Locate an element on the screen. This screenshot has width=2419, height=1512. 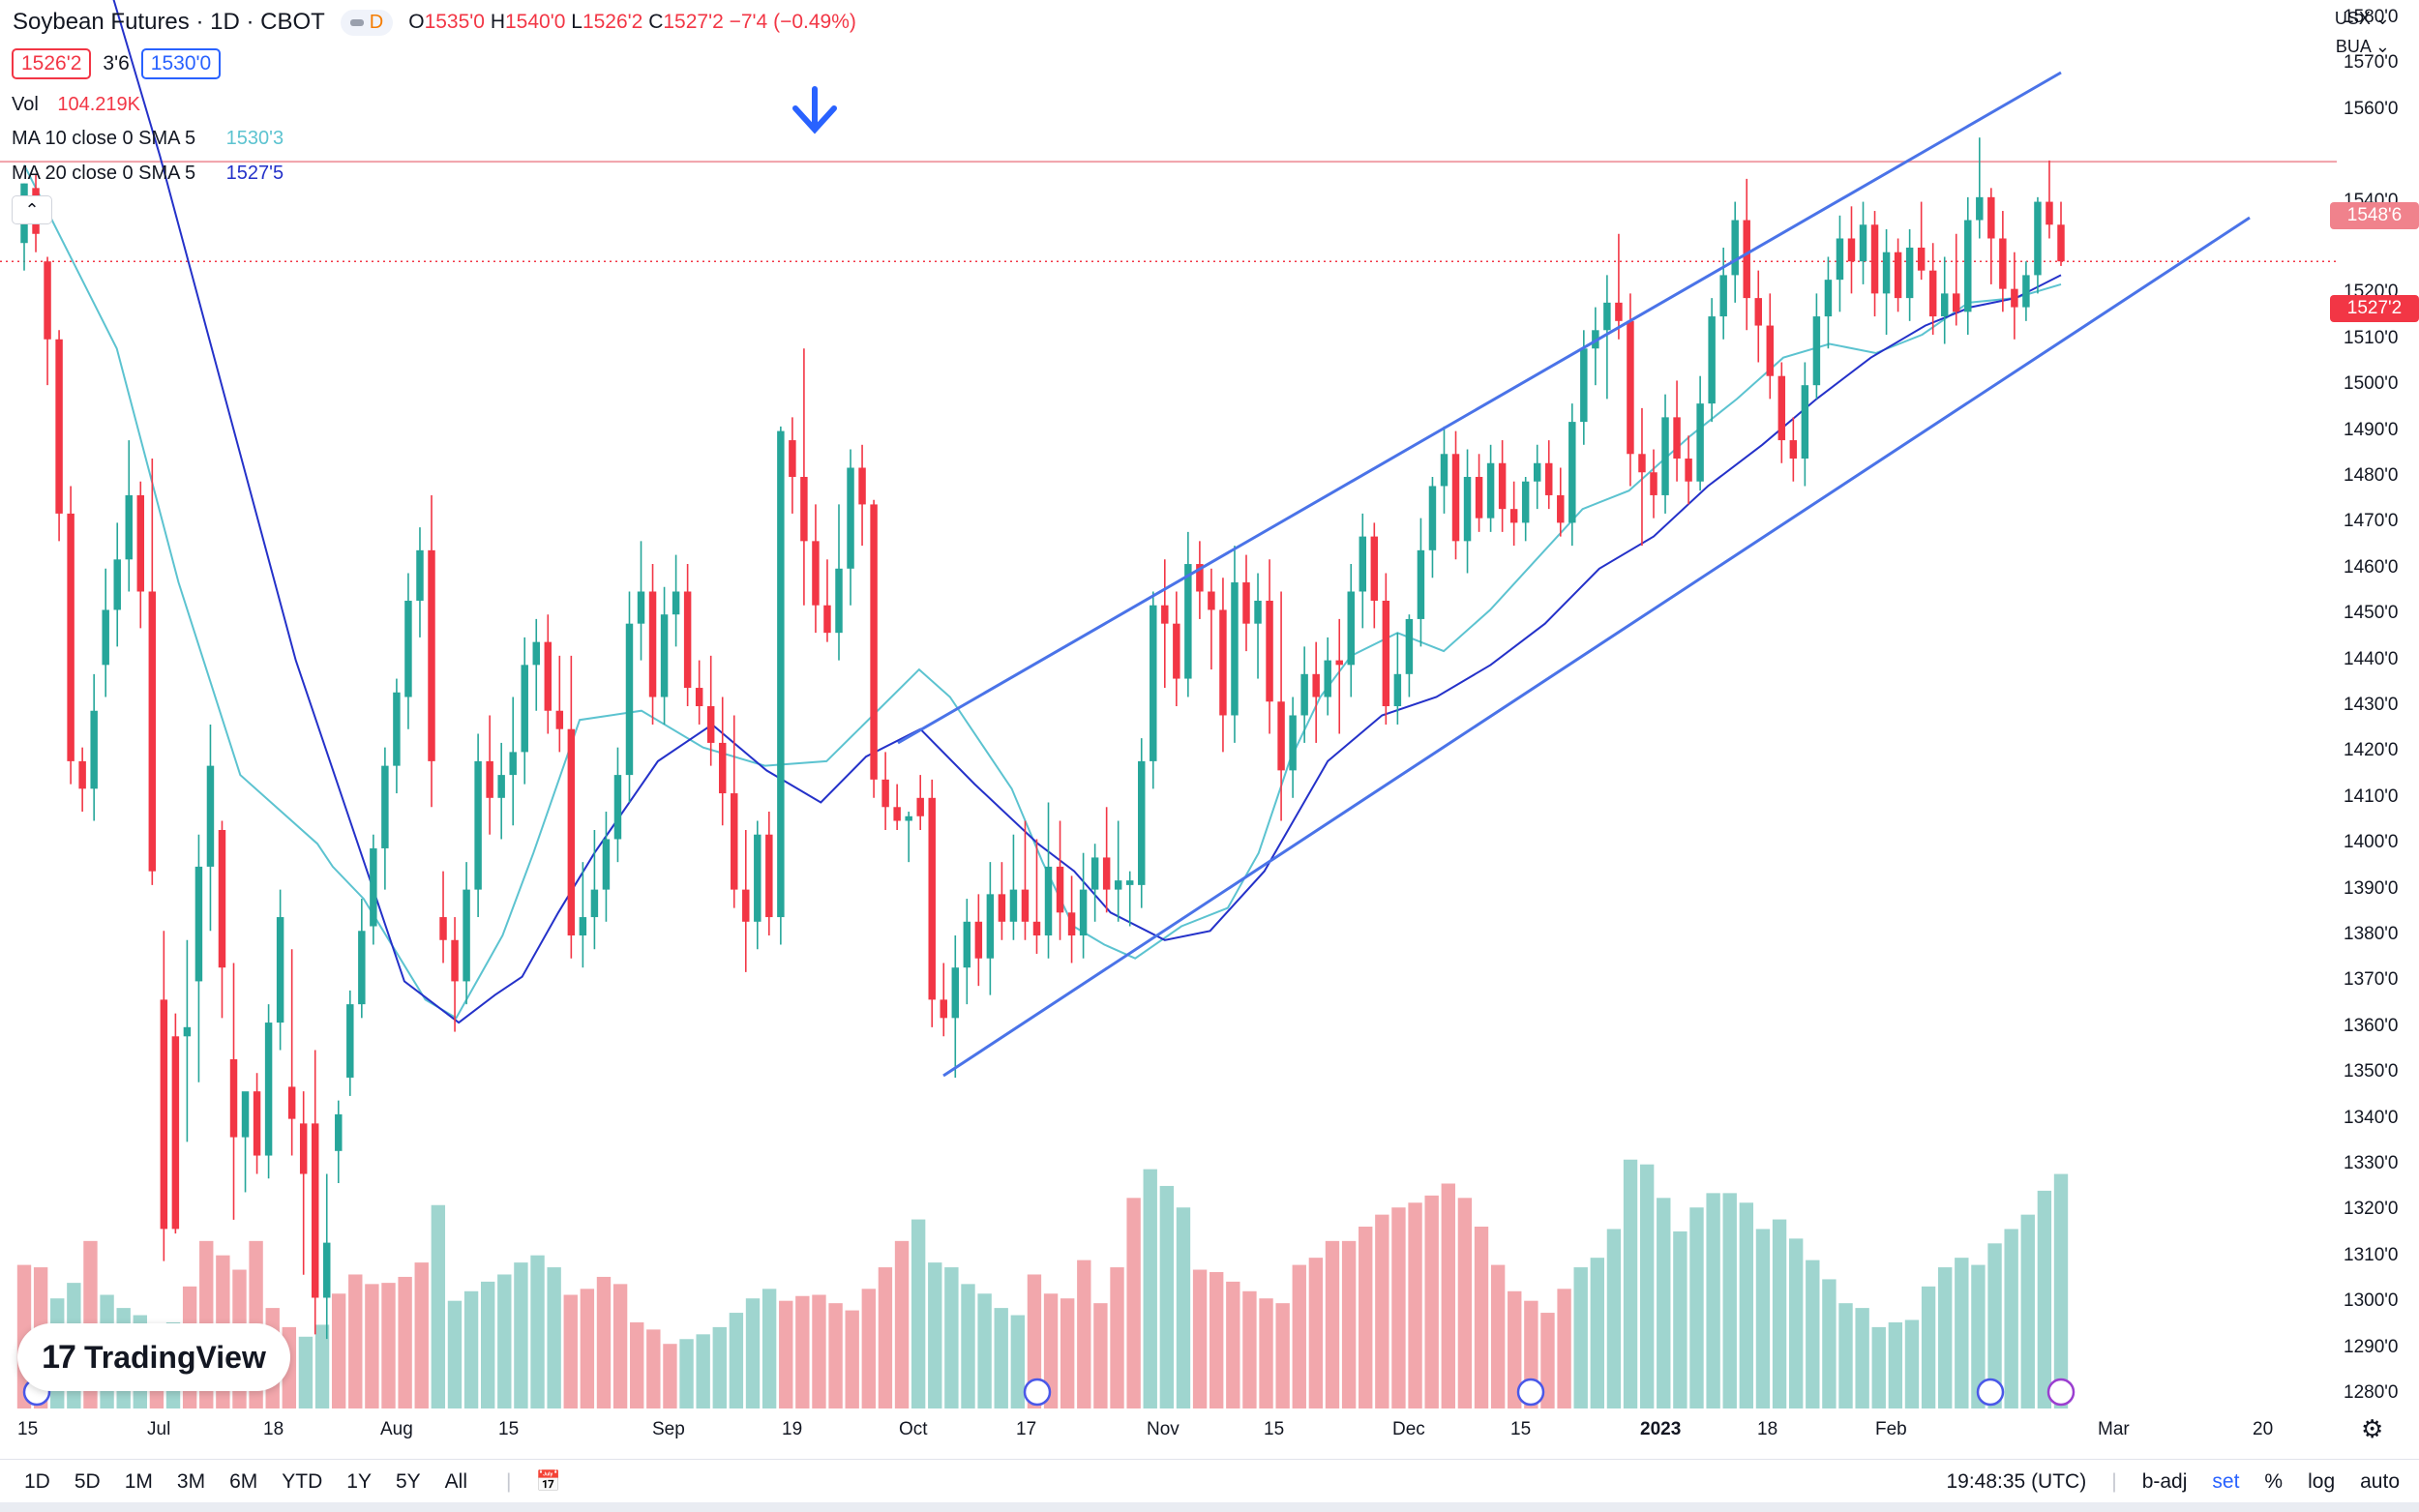
close-value: 1527'2 is located at coordinates (694, 22).